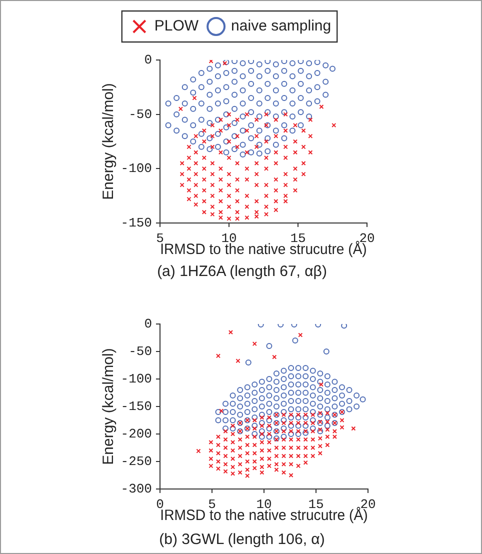  Describe the element at coordinates (242, 271) in the screenshot. I see `text: (a) 1HZ6A (length 67, αβ)` at that location.